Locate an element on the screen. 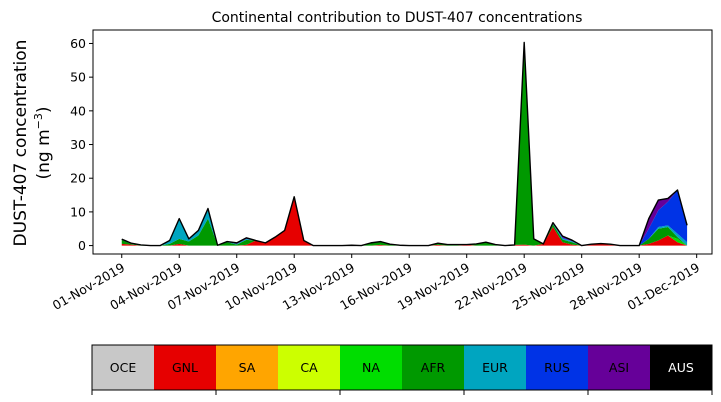 This screenshot has width=721, height=402. legend-swatch-gnl is located at coordinates (185, 367).